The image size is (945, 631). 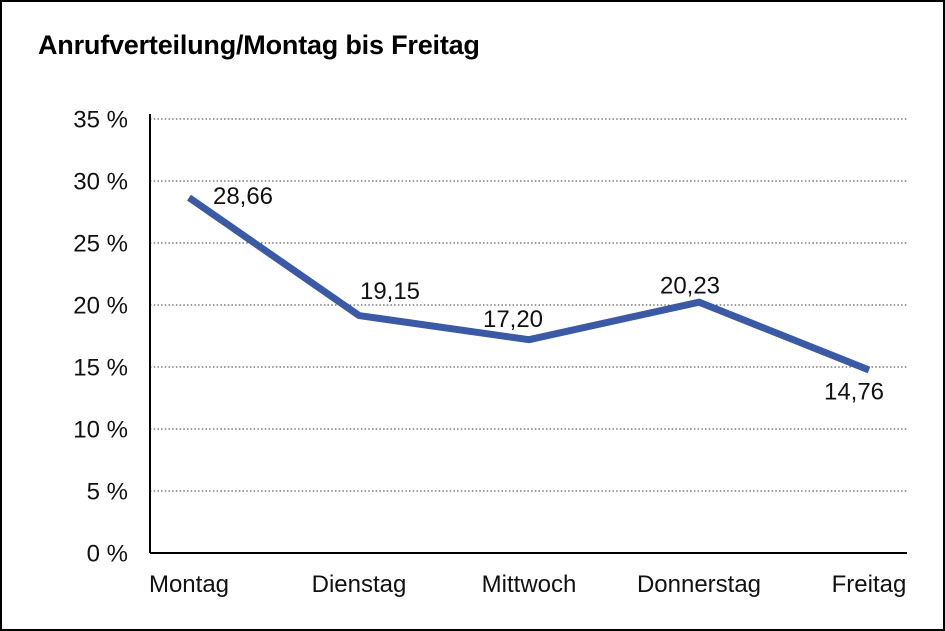 What do you see at coordinates (100, 120) in the screenshot?
I see `y-axis-tick-label: 35 %` at bounding box center [100, 120].